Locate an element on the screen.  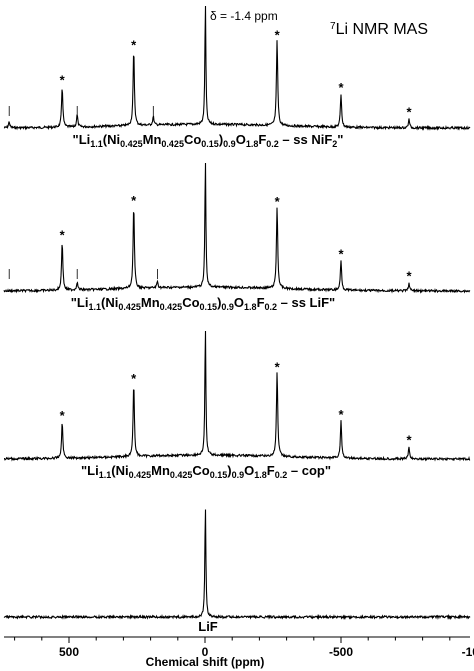
spectrum-label: LiF is located at coordinates (208, 626).